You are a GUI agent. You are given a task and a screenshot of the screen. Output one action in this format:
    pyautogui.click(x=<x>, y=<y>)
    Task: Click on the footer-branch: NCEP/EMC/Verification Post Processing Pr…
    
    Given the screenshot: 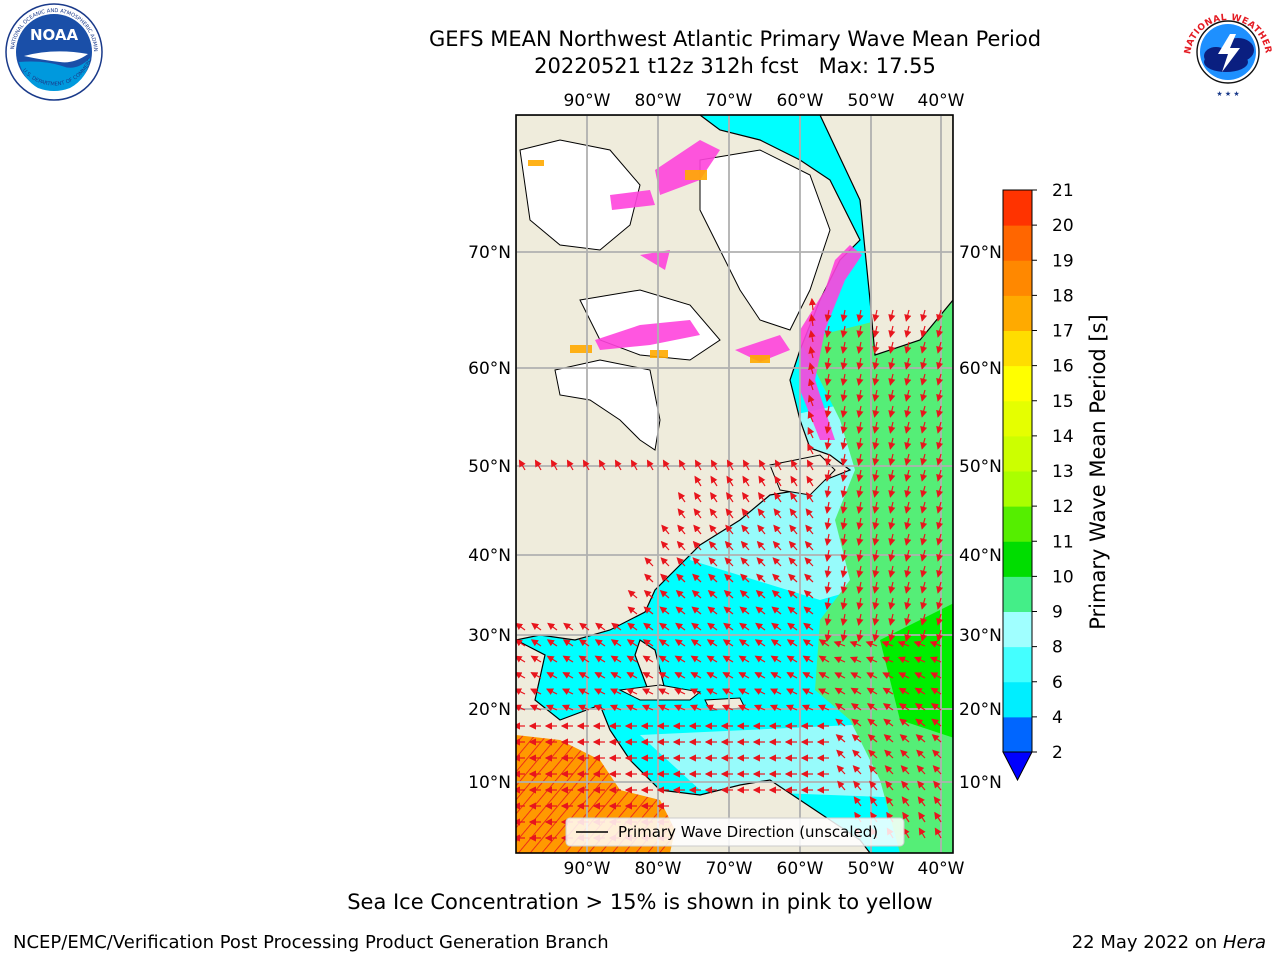 What is the action you would take?
    pyautogui.click(x=311, y=942)
    